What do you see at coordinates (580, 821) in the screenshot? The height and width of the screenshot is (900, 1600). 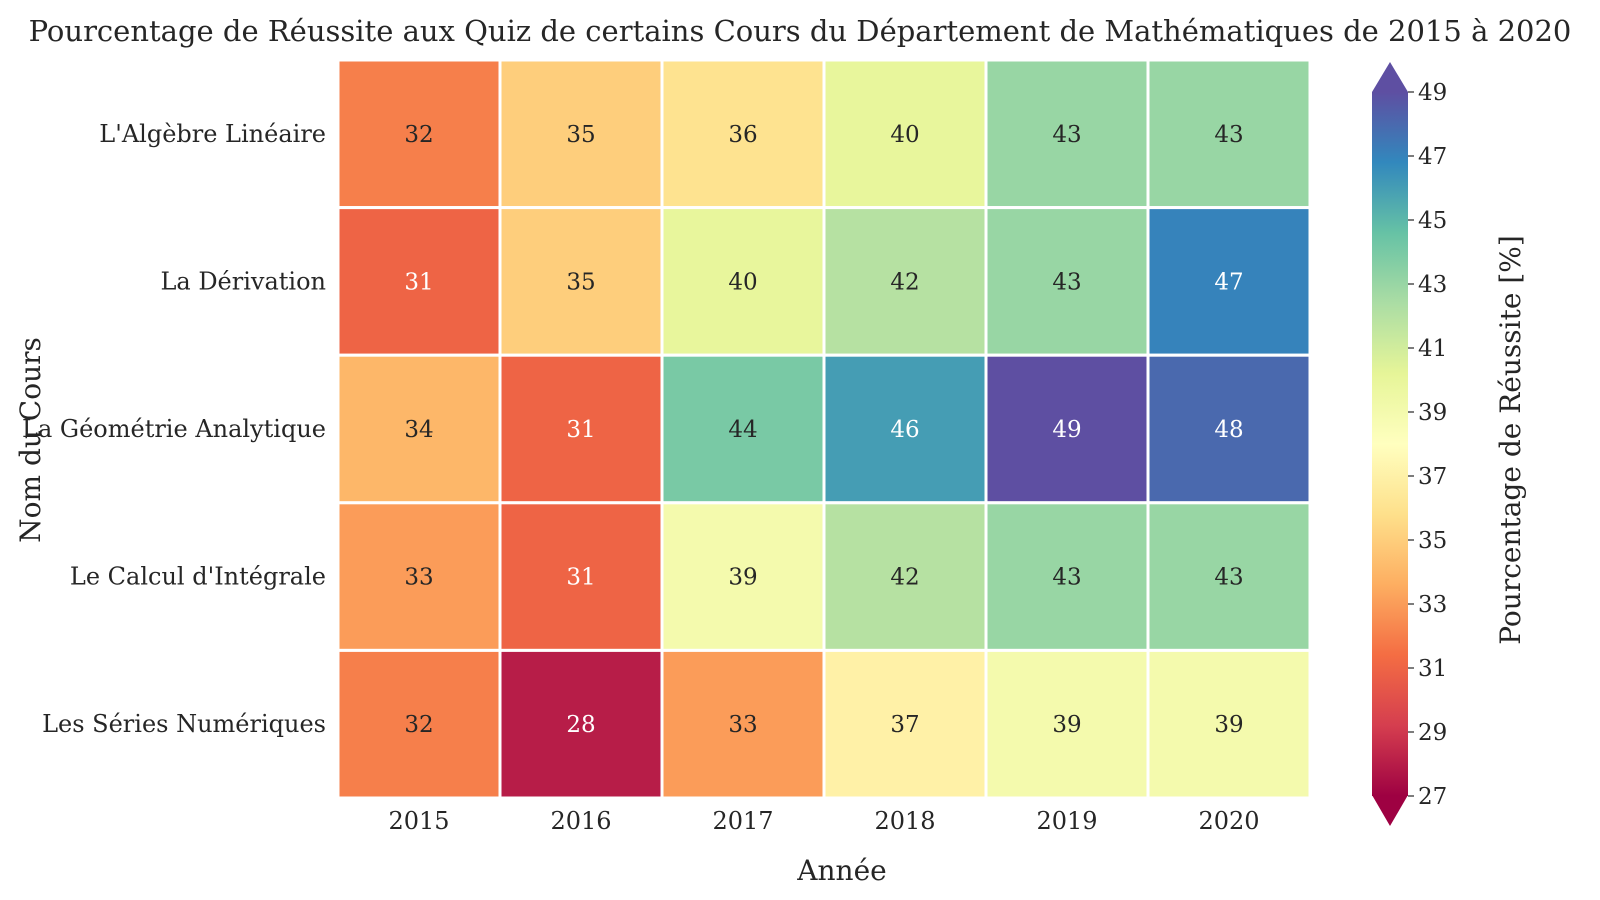 I see `x-tick-label: 2016` at bounding box center [580, 821].